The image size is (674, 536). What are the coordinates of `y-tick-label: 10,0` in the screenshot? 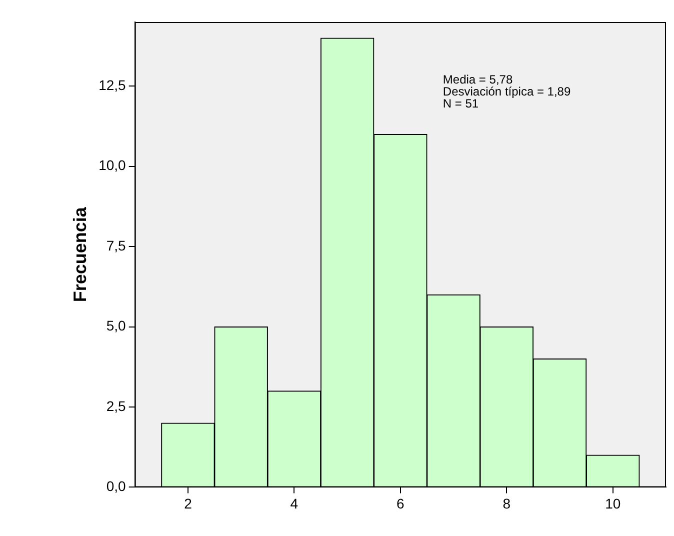 It's located at (112, 165).